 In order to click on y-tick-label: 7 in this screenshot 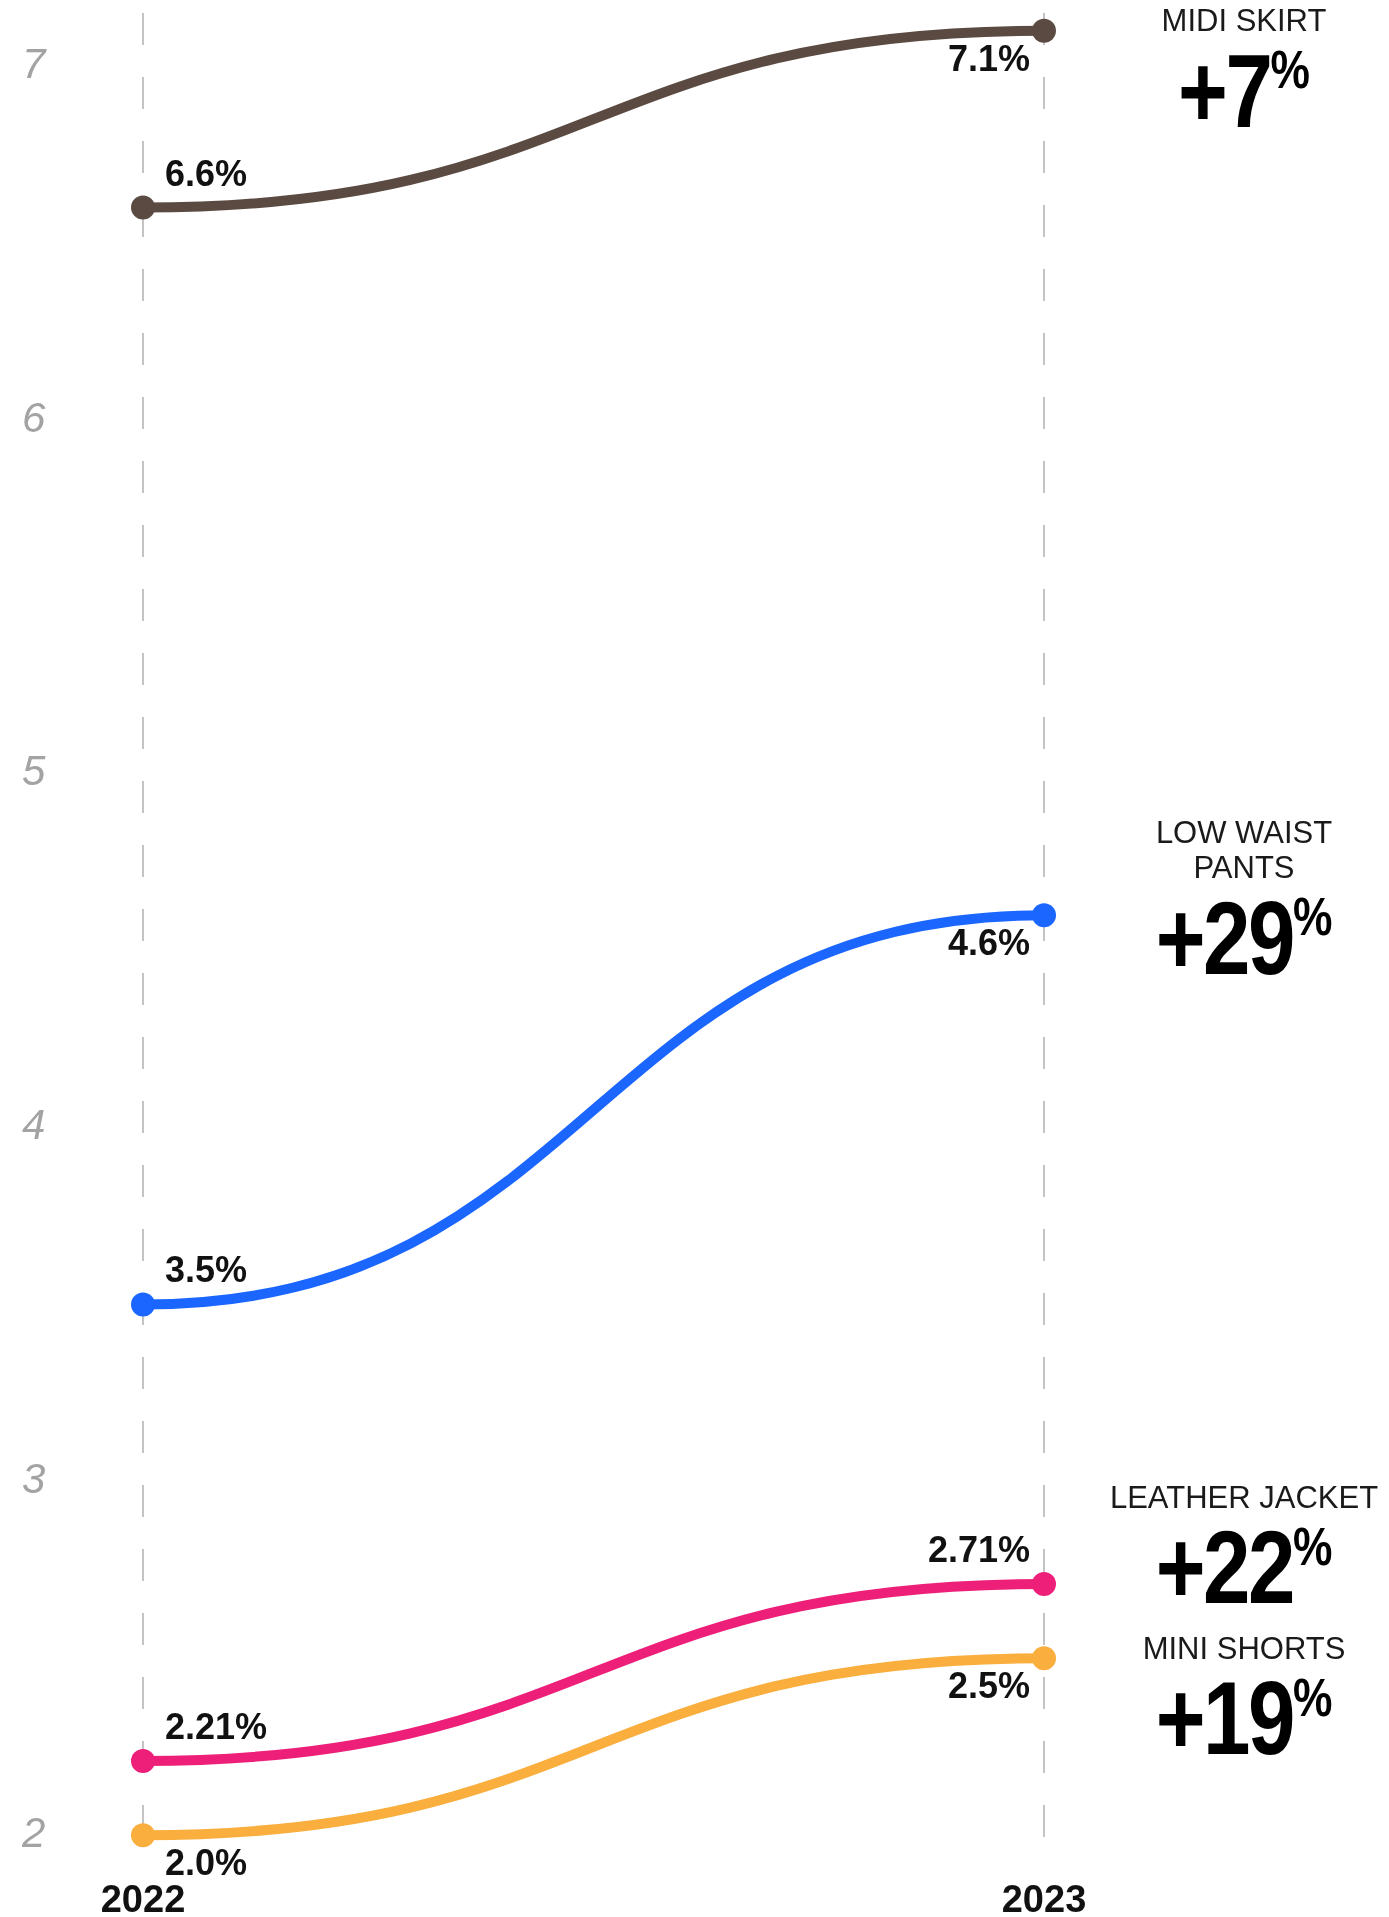, I will do `click(34, 63)`.